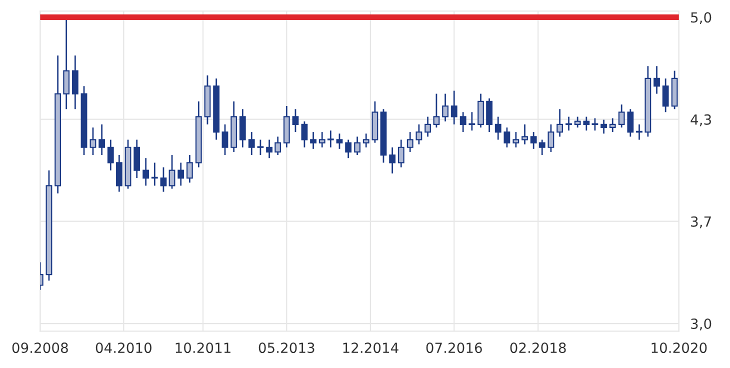  I want to click on y-tick-label: 5,0, so click(701, 18).